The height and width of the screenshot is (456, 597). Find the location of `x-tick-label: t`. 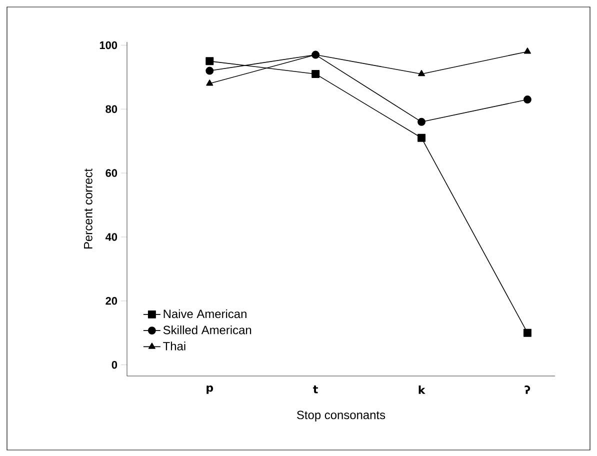

x-tick-label: t is located at coordinates (315, 390).